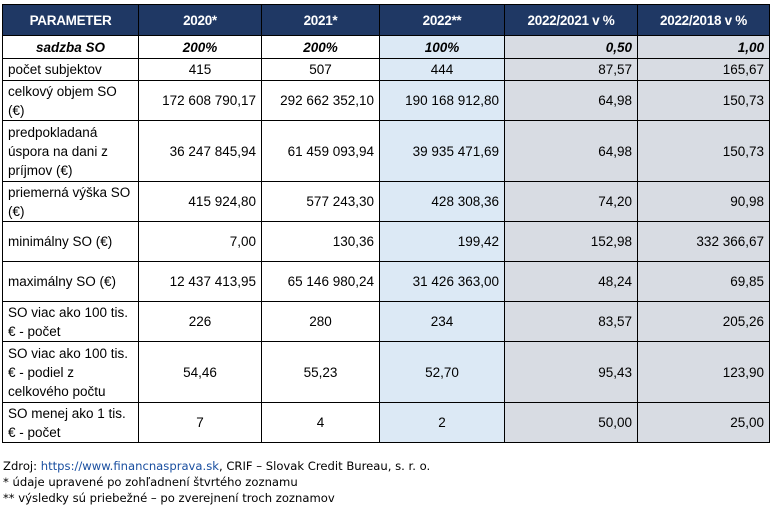 The height and width of the screenshot is (507, 771). Describe the element at coordinates (320, 281) in the screenshot. I see `cell-2021: 65 146 980,24` at that location.